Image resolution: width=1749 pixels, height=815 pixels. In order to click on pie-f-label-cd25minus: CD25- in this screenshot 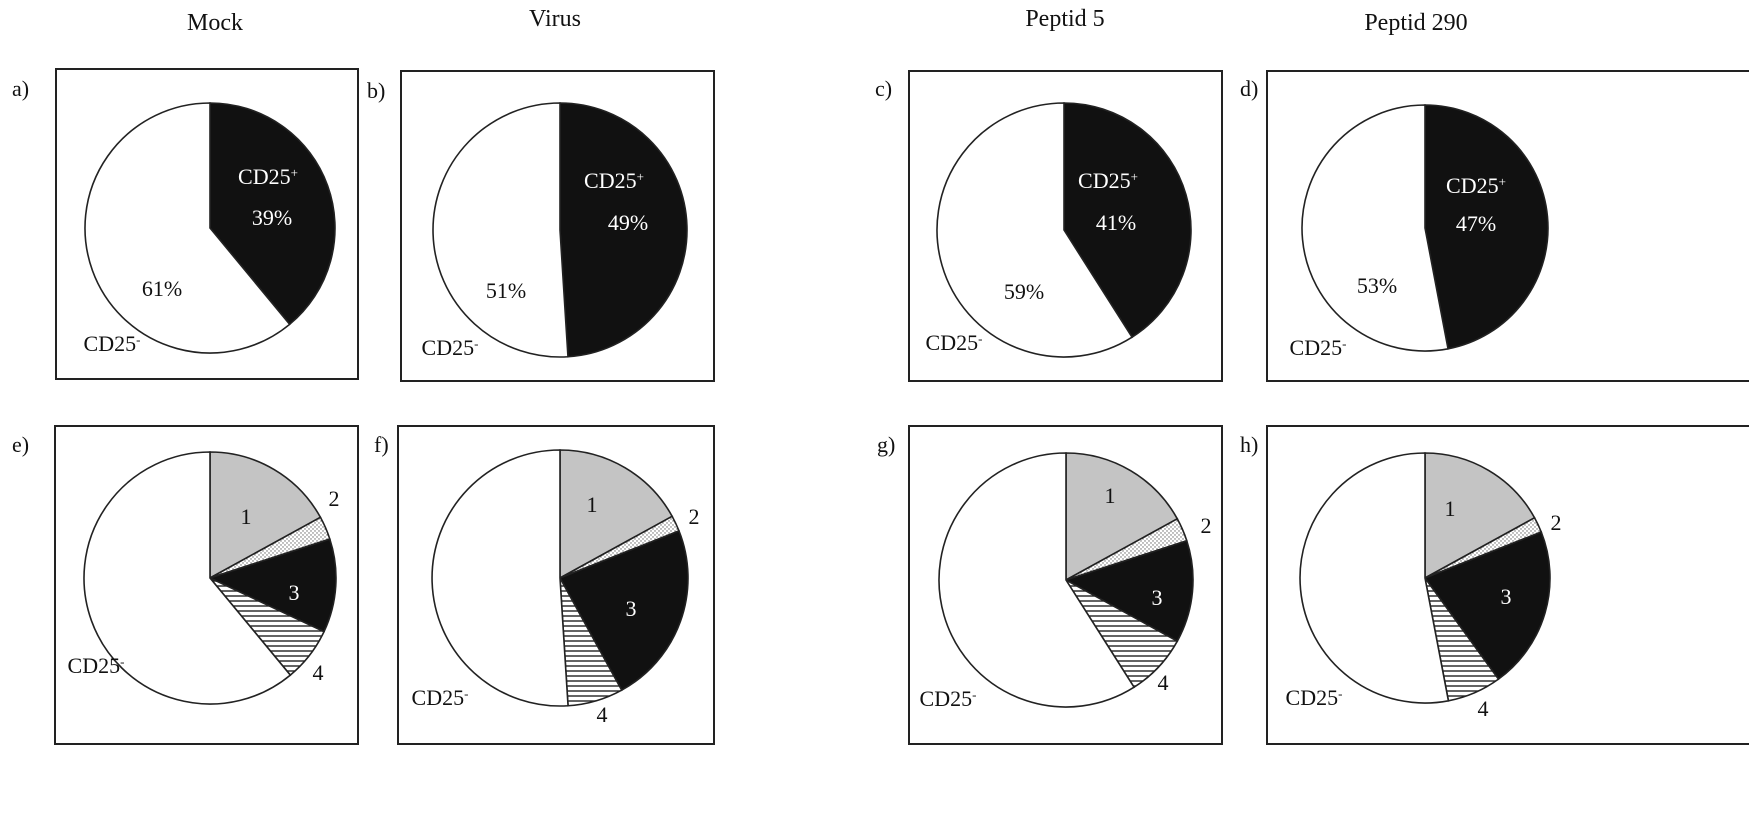, I will do `click(440, 697)`.